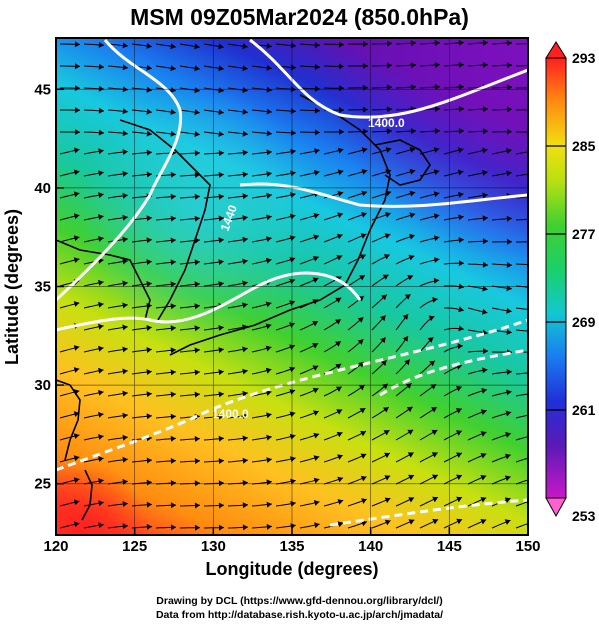  Describe the element at coordinates (42, 385) in the screenshot. I see `y-tick-label: 30` at that location.